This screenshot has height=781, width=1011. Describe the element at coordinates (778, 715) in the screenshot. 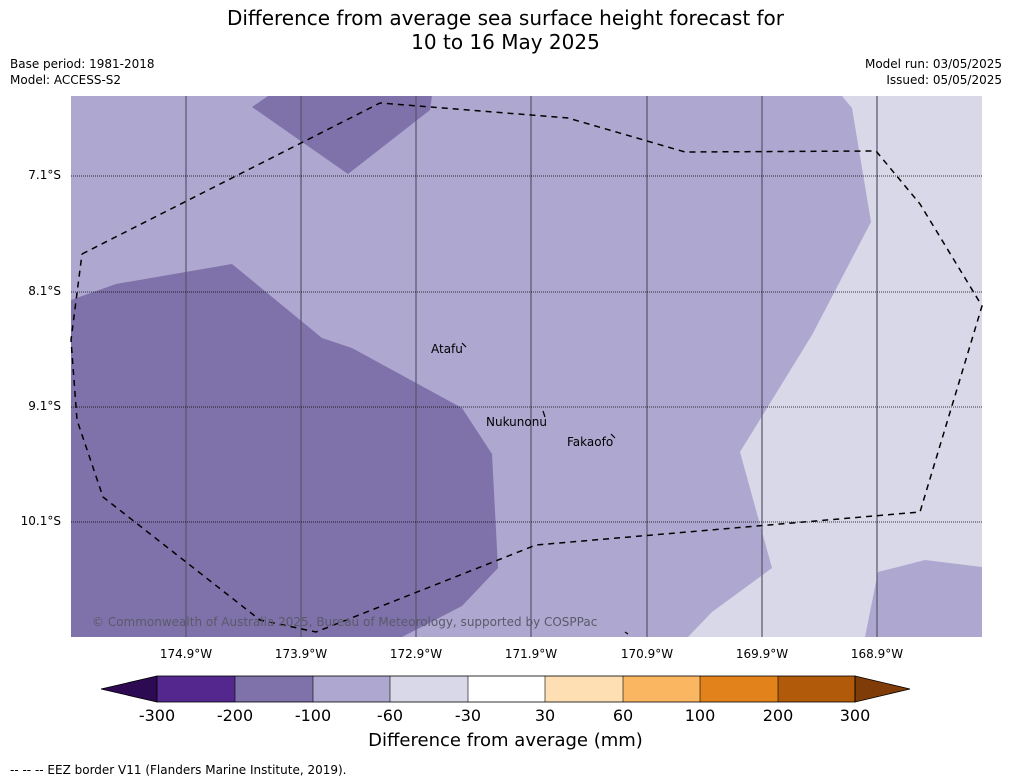

I see `colorbar-tick-200: 200` at that location.